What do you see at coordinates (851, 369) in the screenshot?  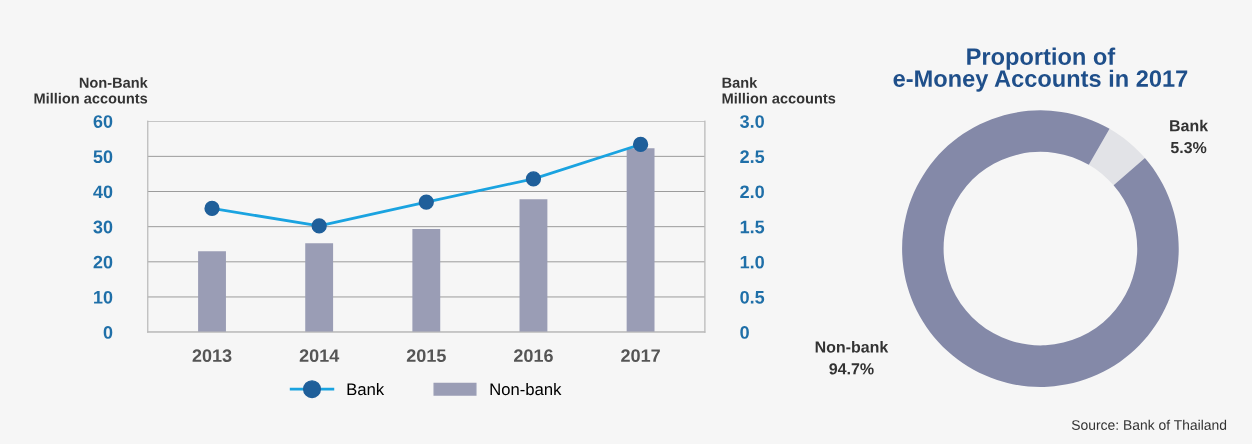 I see `data-label: 94.7%` at bounding box center [851, 369].